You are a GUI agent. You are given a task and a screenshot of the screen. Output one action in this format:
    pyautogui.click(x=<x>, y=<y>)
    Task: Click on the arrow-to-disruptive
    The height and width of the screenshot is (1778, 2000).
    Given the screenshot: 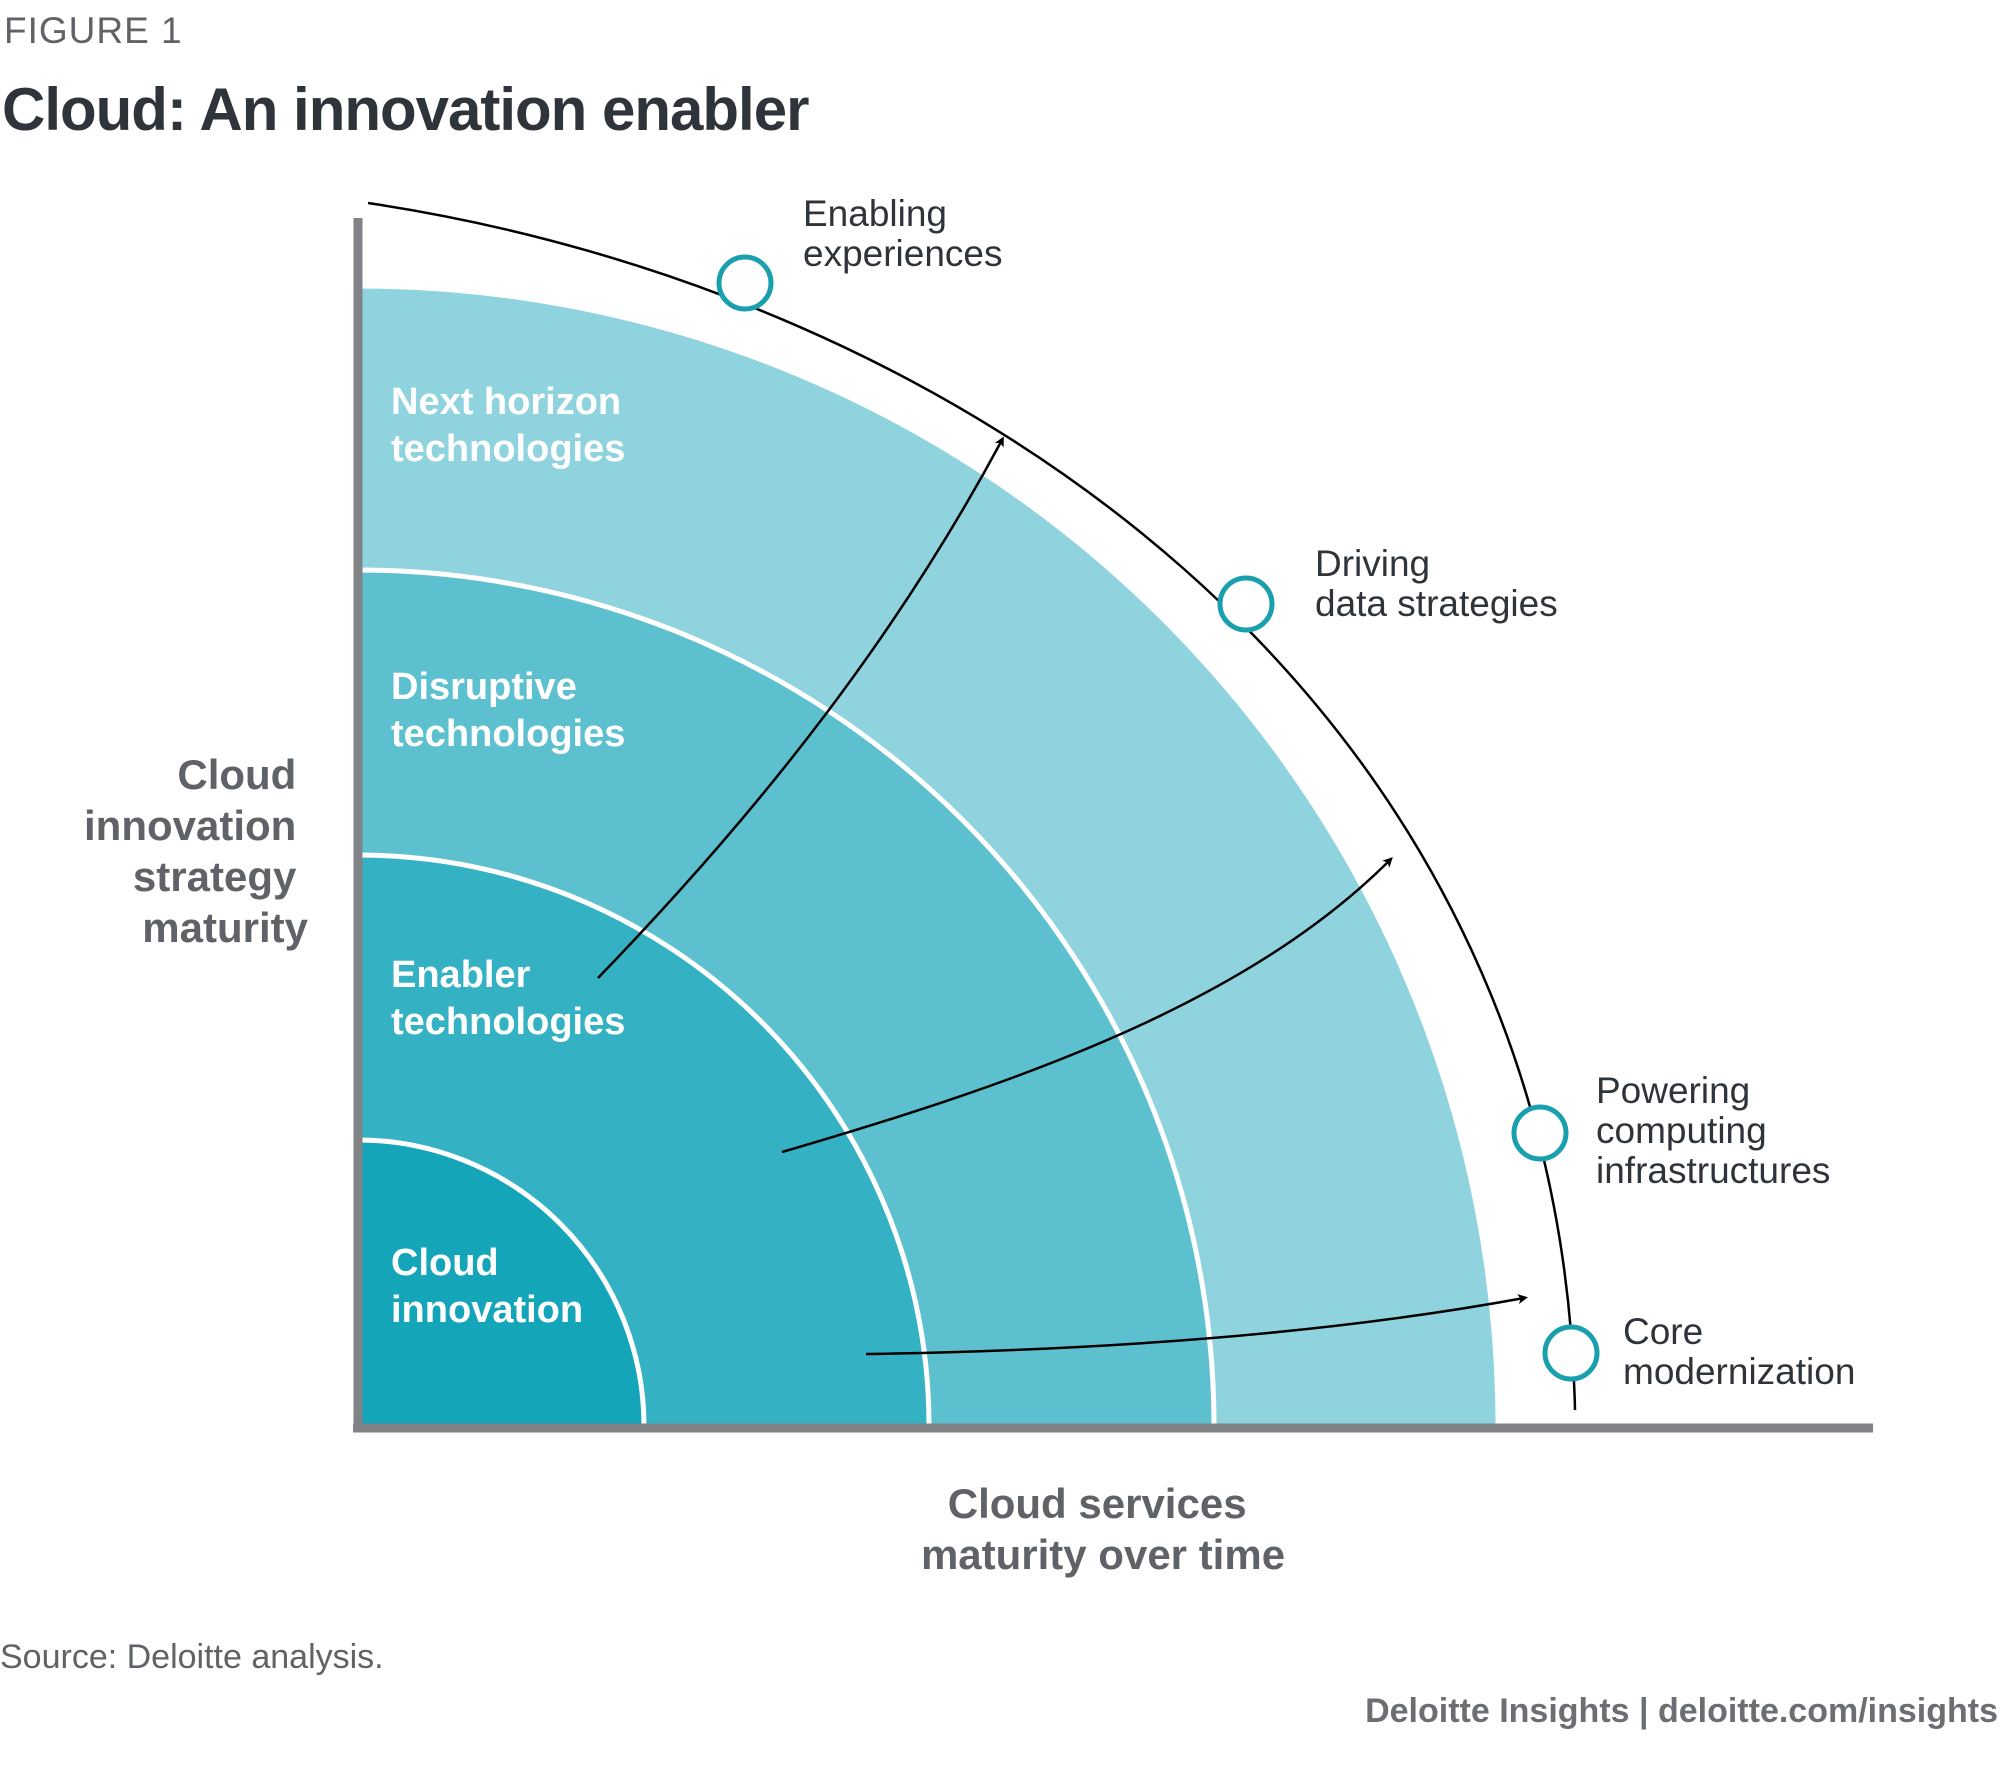 What is the action you would take?
    pyautogui.click(x=1087, y=1005)
    